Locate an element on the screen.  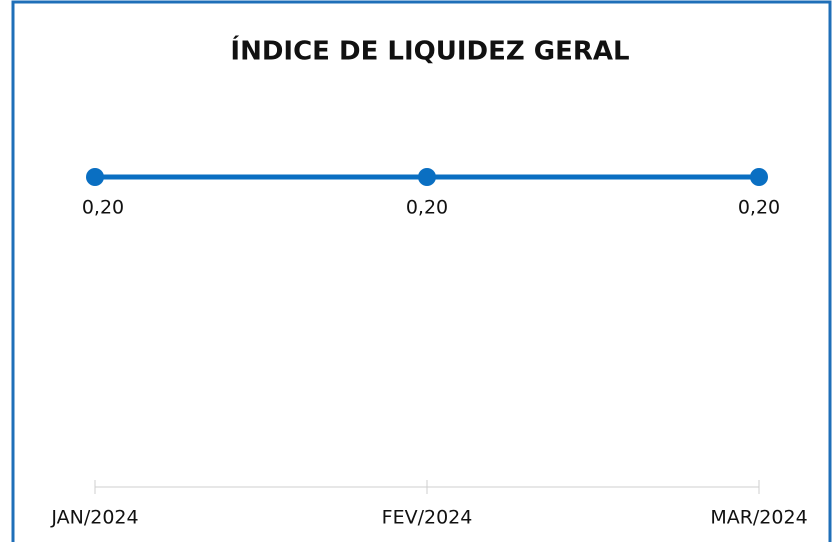
chart-title: ÍNDICE DE LIQUIDEZ GERAL is located at coordinates (429, 51).